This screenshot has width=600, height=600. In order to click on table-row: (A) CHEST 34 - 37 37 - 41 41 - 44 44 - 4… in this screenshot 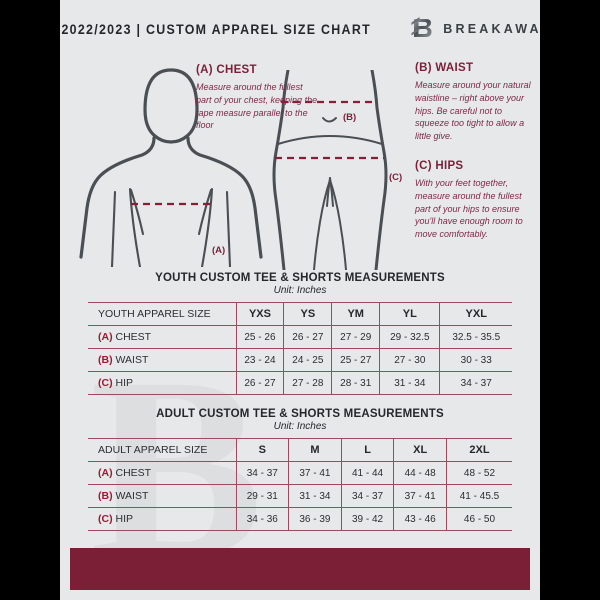, I will do `click(300, 473)`.